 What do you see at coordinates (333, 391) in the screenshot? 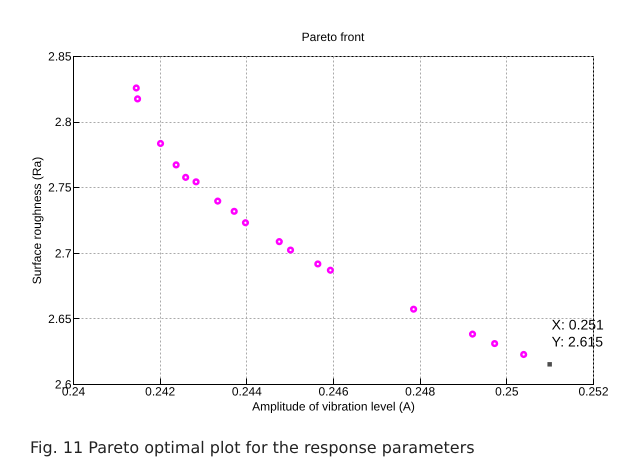
I see `x-tick-label: 0.246` at bounding box center [333, 391].